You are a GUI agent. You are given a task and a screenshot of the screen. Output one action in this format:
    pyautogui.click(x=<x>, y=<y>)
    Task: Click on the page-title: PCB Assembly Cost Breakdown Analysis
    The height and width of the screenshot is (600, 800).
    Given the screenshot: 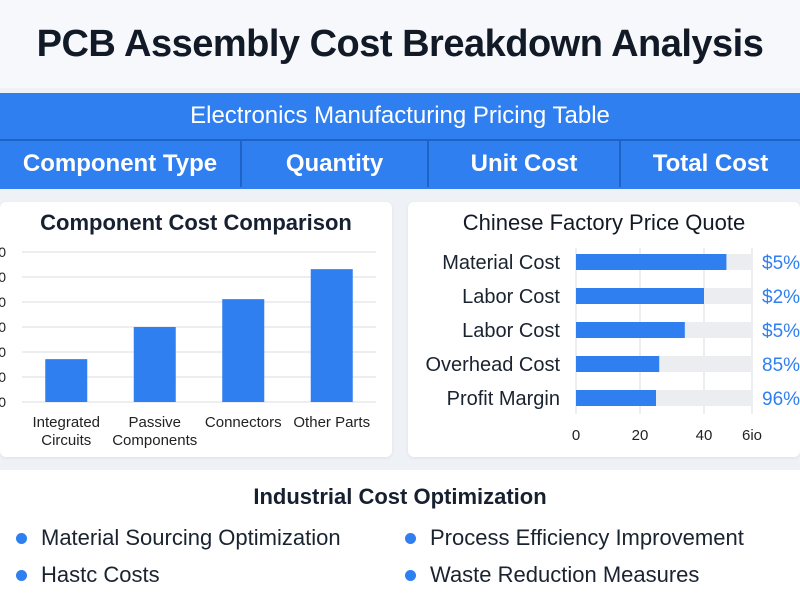 What is the action you would take?
    pyautogui.click(x=400, y=43)
    